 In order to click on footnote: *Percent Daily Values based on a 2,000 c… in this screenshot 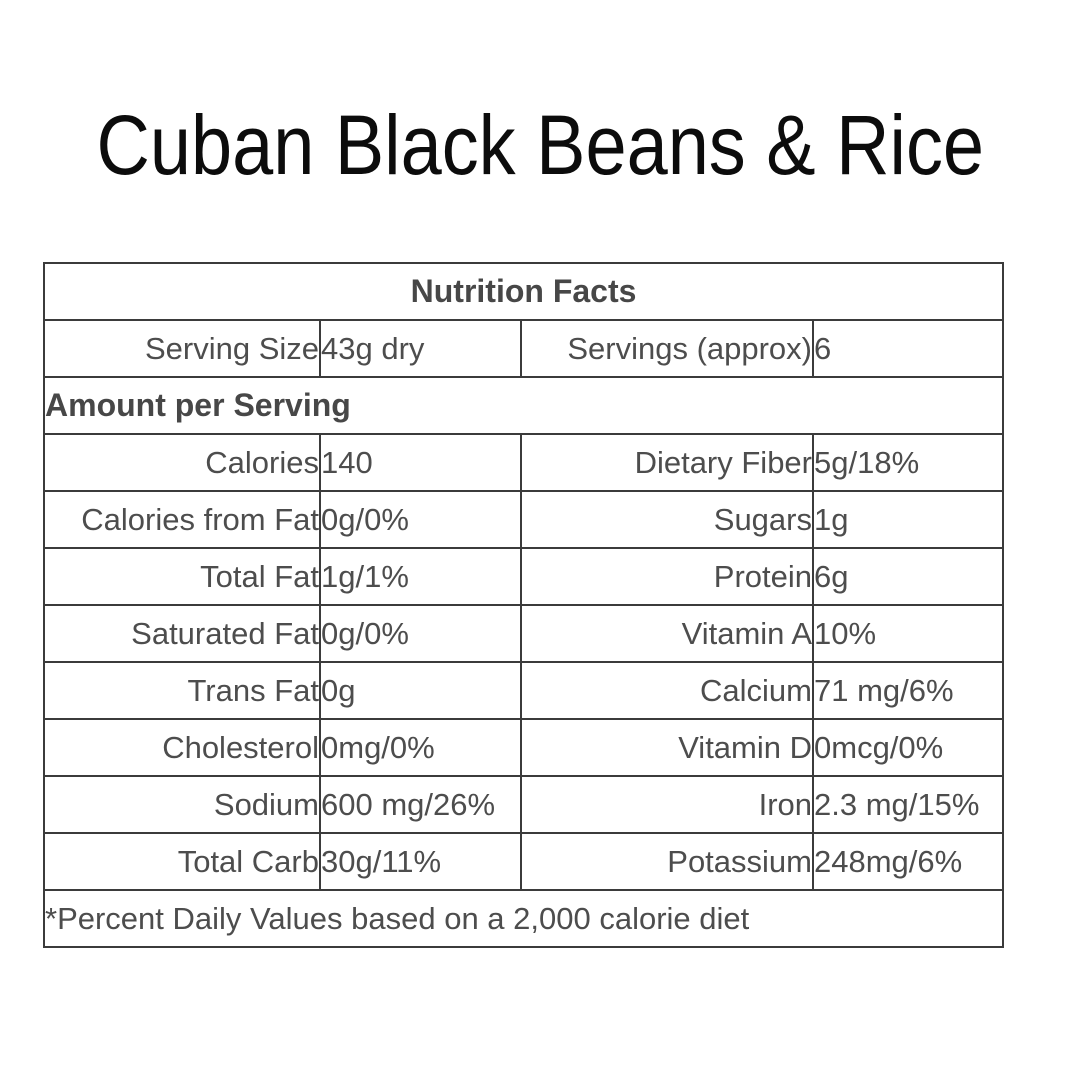, I will do `click(523, 918)`.